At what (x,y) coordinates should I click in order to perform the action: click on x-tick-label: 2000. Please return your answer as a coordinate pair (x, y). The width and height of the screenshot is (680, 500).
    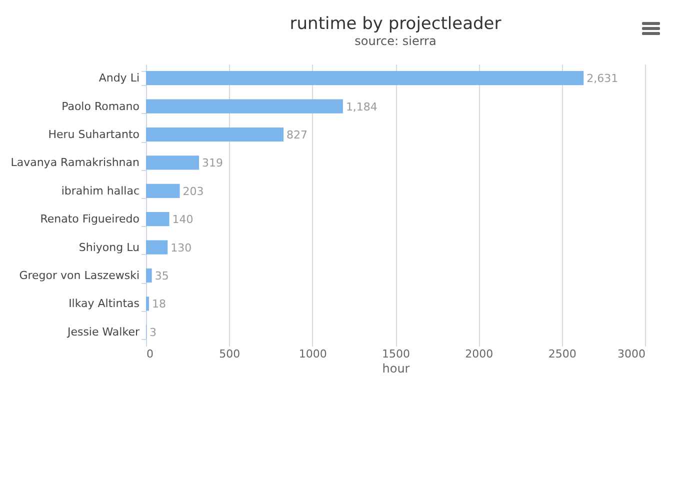
    Looking at the image, I should click on (479, 354).